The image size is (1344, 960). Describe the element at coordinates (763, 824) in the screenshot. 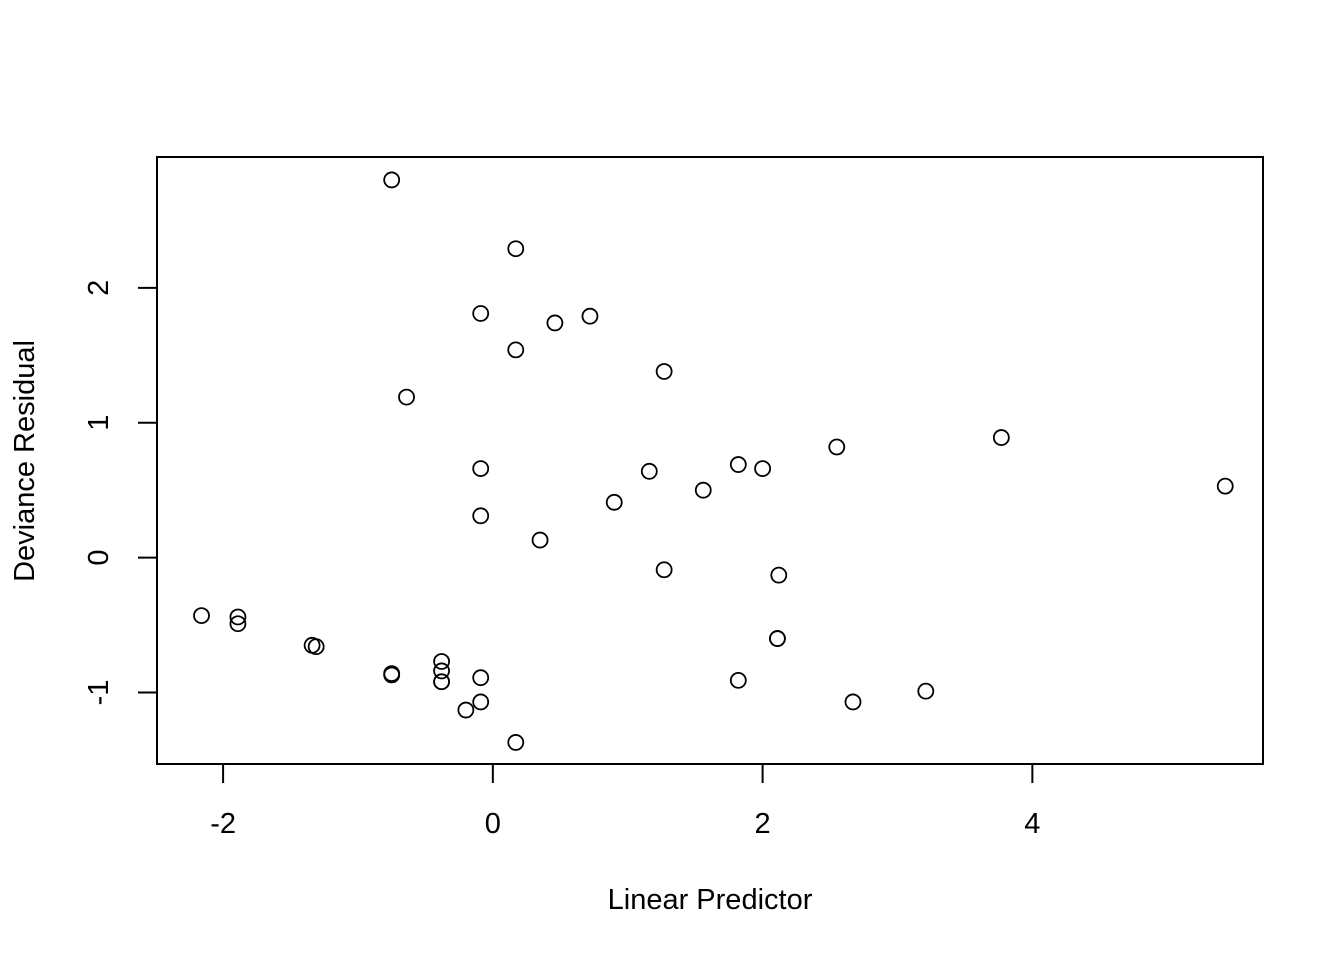

I see `x-tick-label: 2` at that location.